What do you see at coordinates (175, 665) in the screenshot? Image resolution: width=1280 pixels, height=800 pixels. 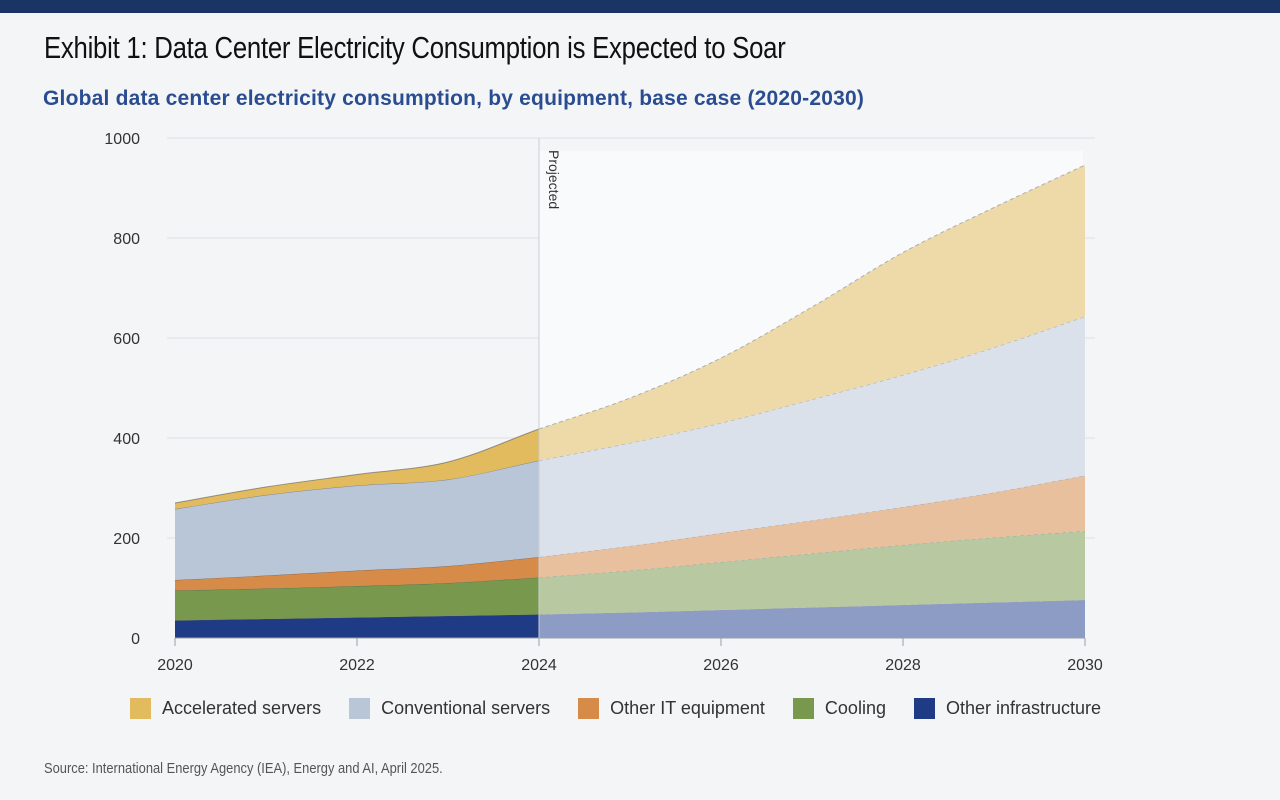 I see `x-tick-label: 2020` at bounding box center [175, 665].